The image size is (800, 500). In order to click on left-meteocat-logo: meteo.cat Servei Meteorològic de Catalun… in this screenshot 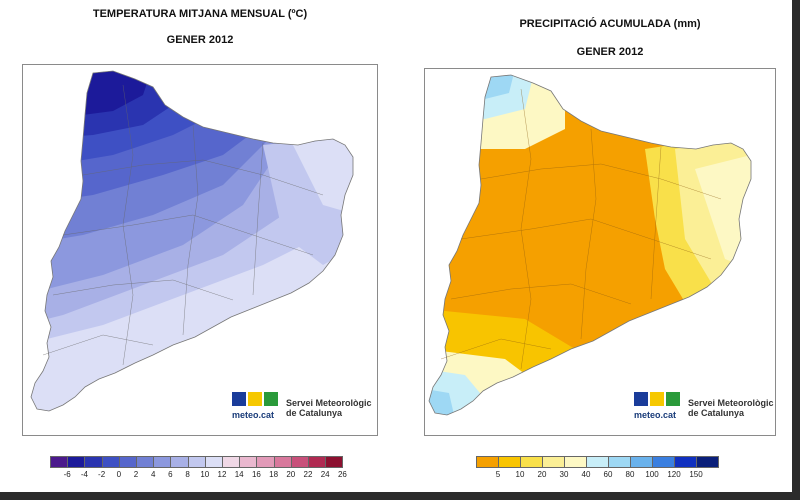, I will do `click(302, 410)`.